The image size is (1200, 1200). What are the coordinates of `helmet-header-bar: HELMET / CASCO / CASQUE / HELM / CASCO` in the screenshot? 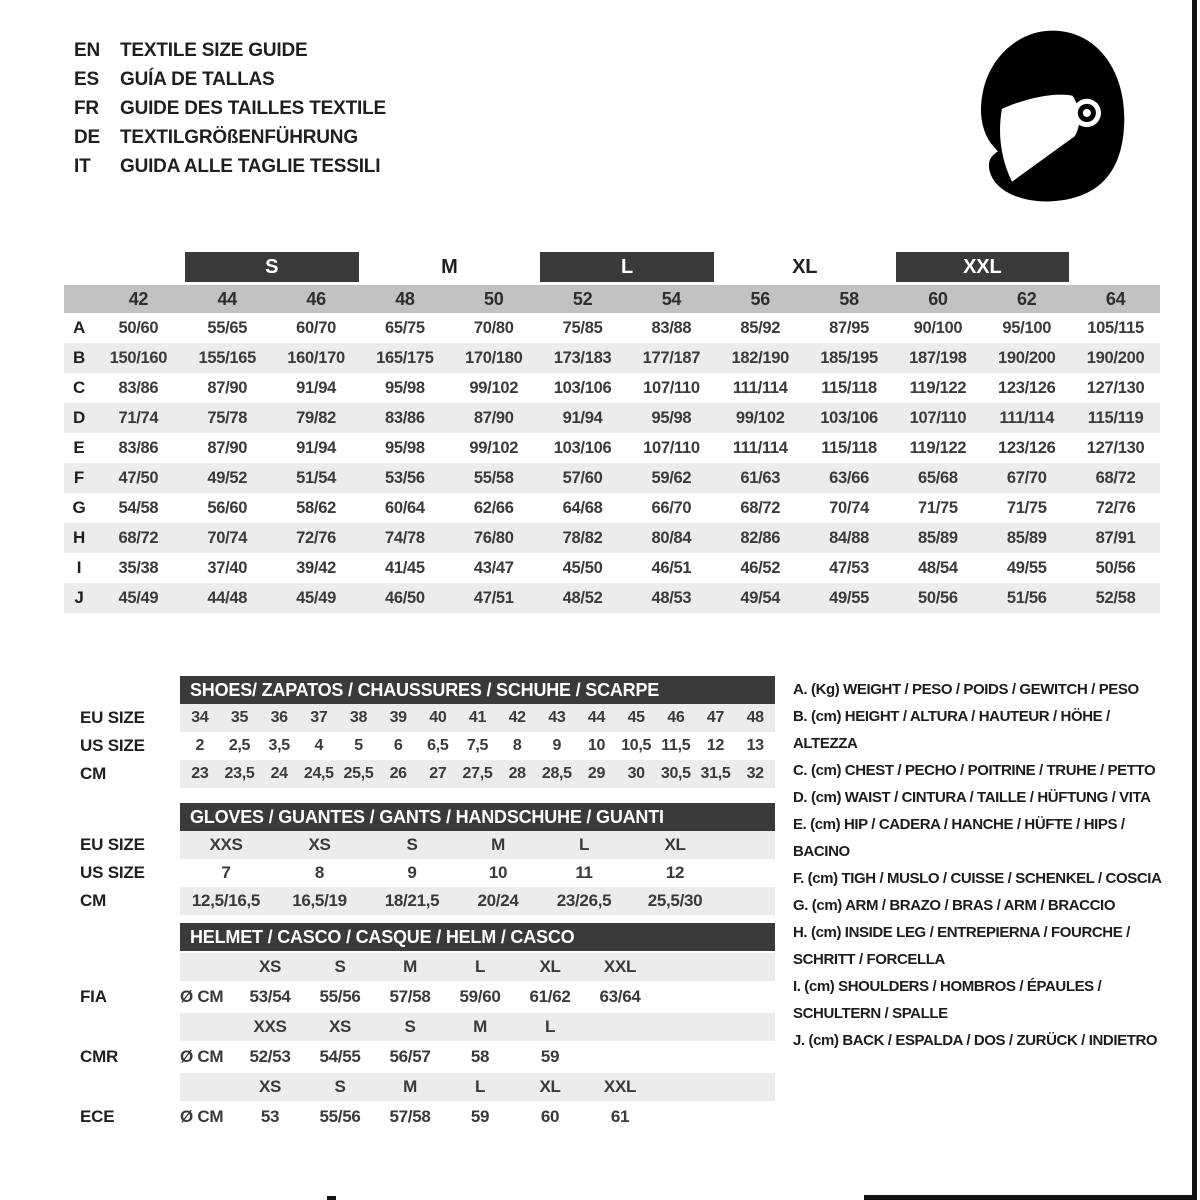 It's located at (477, 937).